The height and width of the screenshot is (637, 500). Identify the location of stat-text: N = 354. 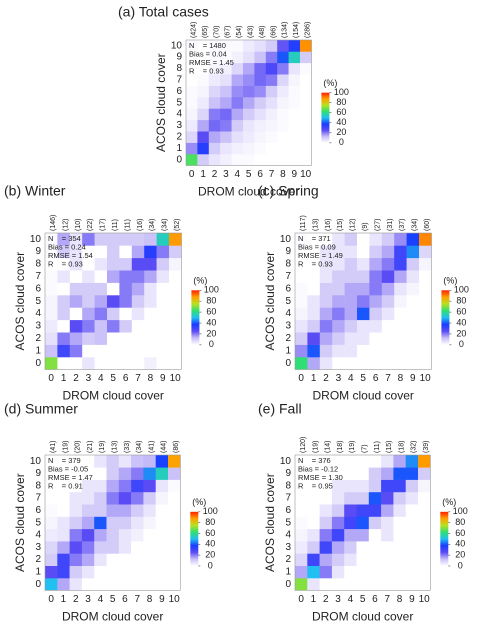
(64, 238).